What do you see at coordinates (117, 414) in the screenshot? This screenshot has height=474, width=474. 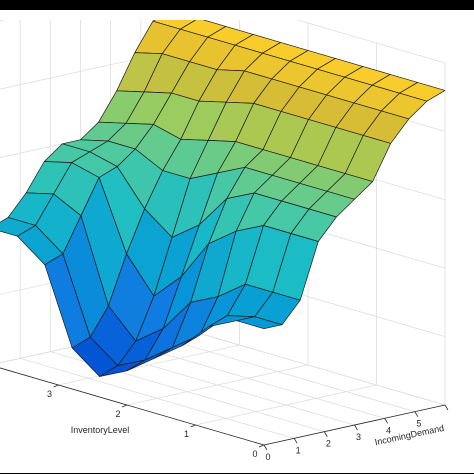 I see `y-tick-label: 2` at bounding box center [117, 414].